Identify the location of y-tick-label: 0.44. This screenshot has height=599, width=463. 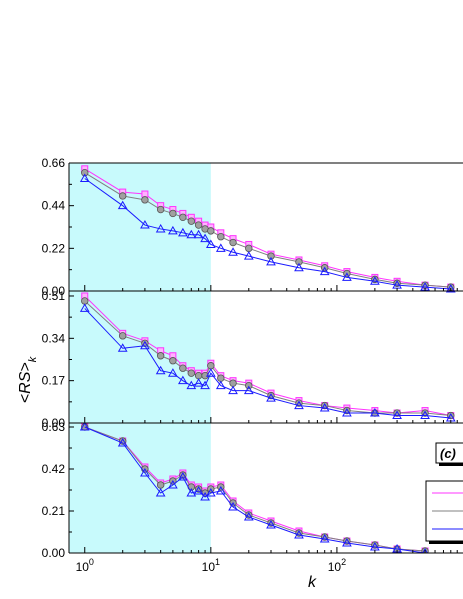
(54, 206).